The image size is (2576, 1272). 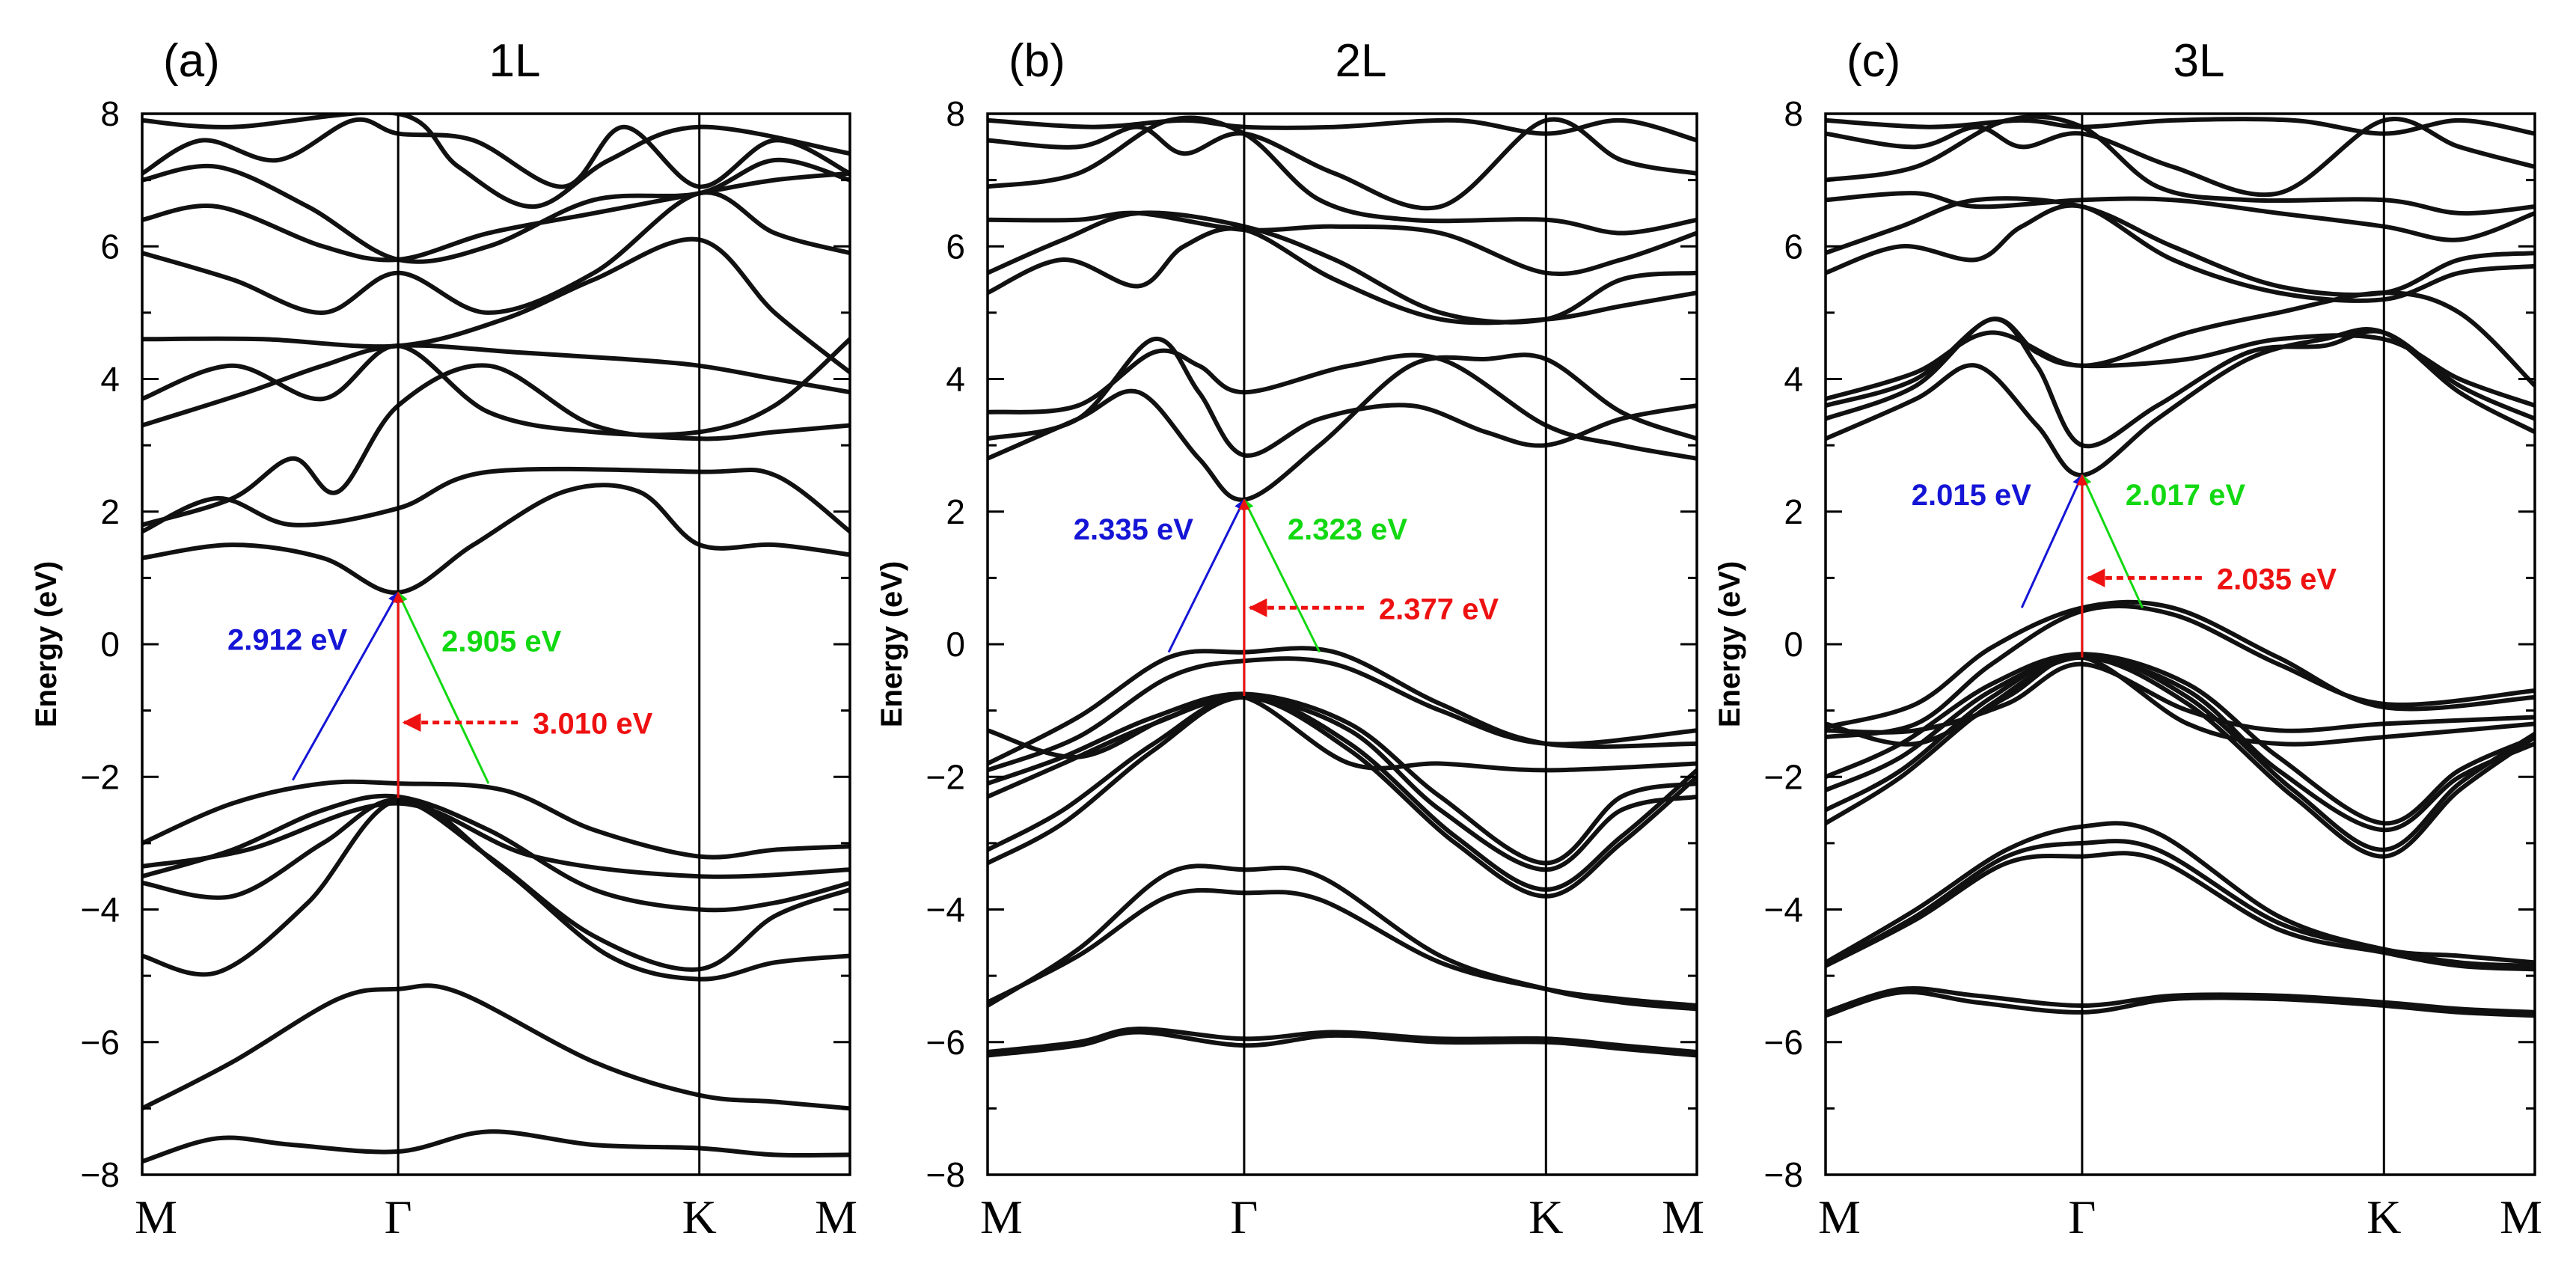 What do you see at coordinates (1133, 529) in the screenshot?
I see `gap-value-label: 2.335 eV` at bounding box center [1133, 529].